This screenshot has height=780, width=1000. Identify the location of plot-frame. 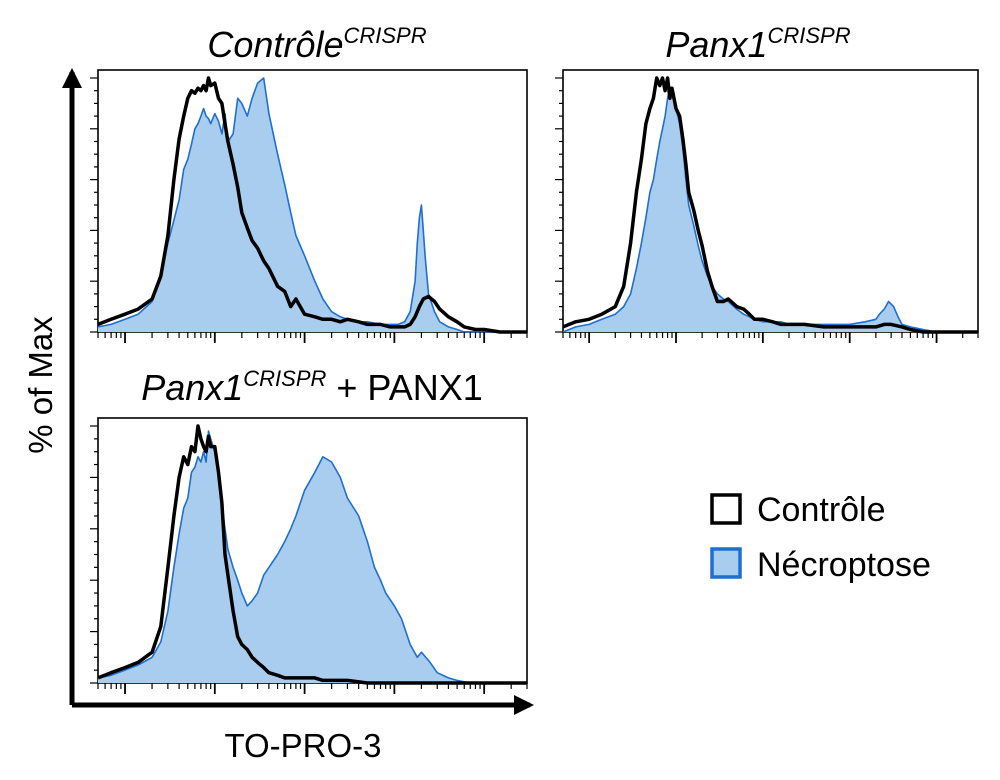
(770, 201).